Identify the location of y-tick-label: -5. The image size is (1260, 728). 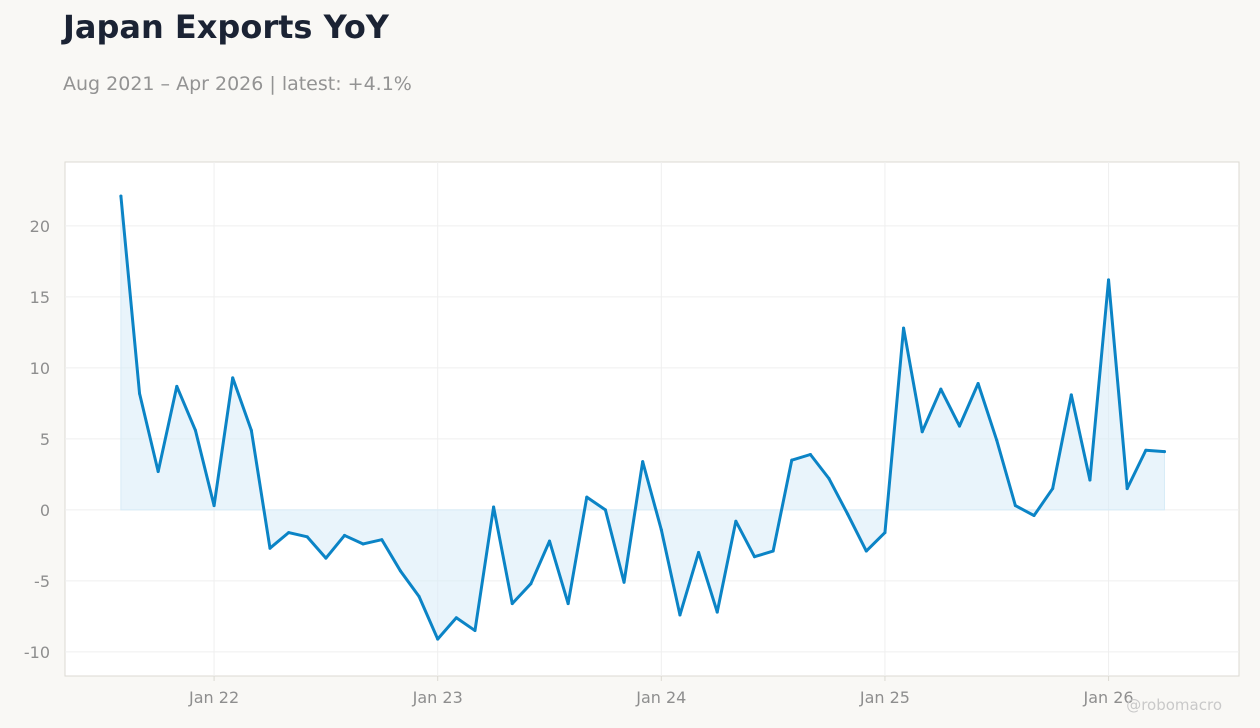
(42, 581).